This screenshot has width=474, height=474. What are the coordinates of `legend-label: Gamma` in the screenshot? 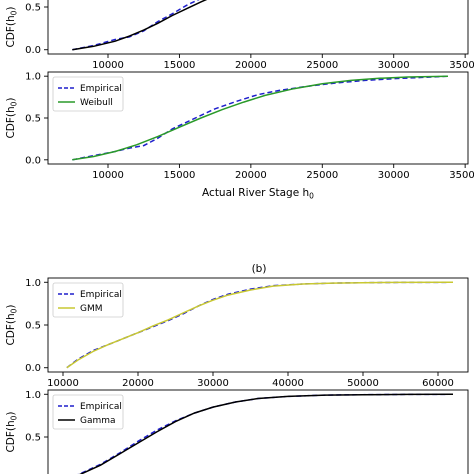 It's located at (98, 421).